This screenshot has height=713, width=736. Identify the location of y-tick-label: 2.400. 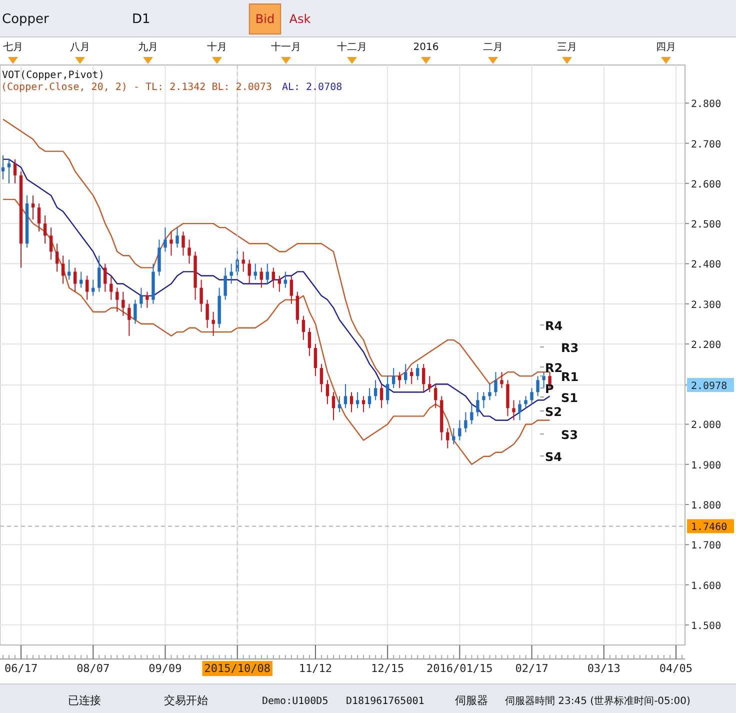
(706, 265).